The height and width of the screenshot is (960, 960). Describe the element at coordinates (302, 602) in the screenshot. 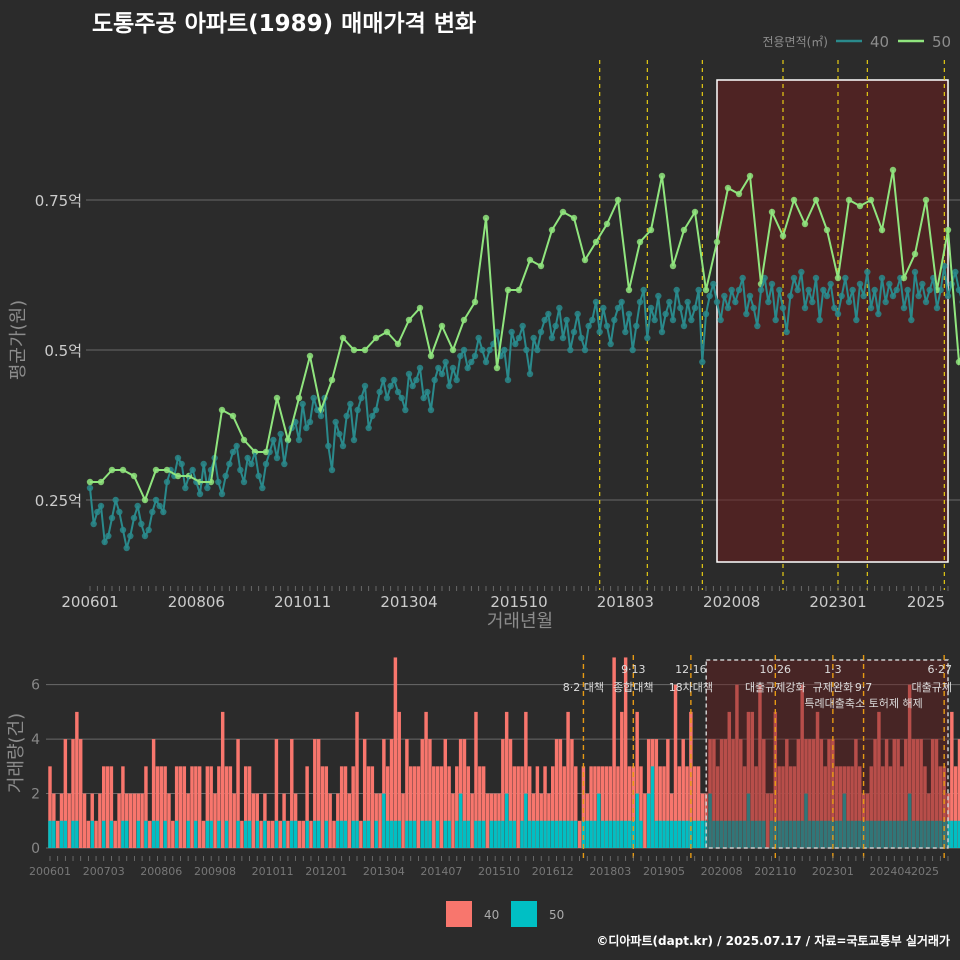

I see `price-x-tick-label: 201011` at that location.